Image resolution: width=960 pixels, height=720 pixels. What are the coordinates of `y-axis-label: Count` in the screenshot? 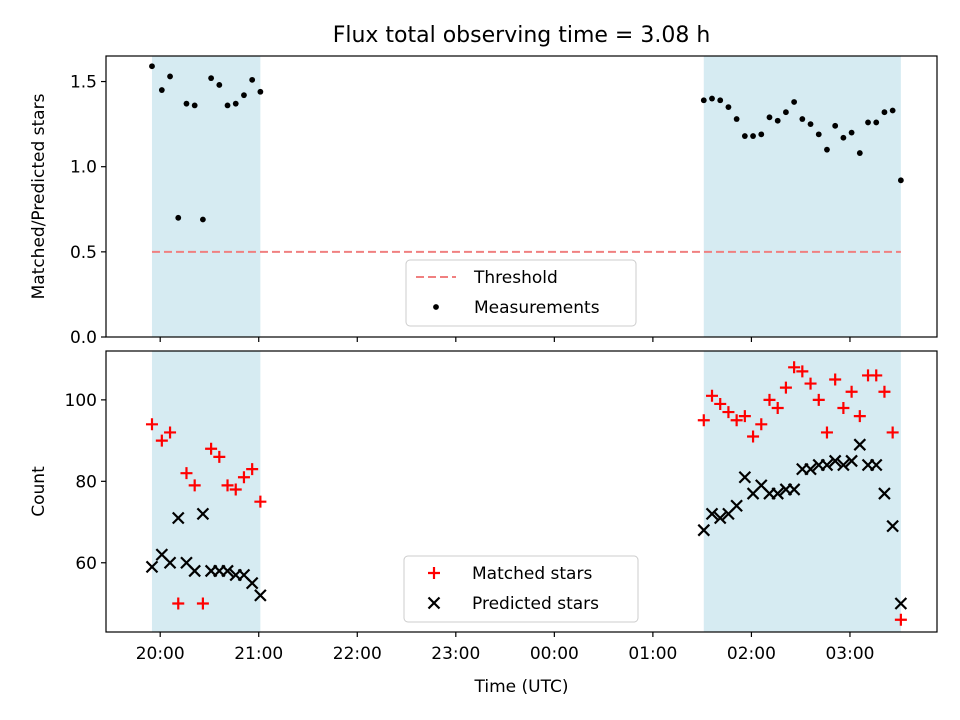 It's located at (39, 491).